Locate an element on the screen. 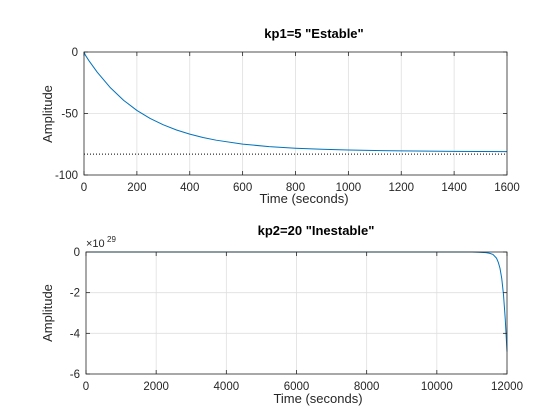 This screenshot has width=560, height=420. x-tick-label: 12000 is located at coordinates (507, 387).